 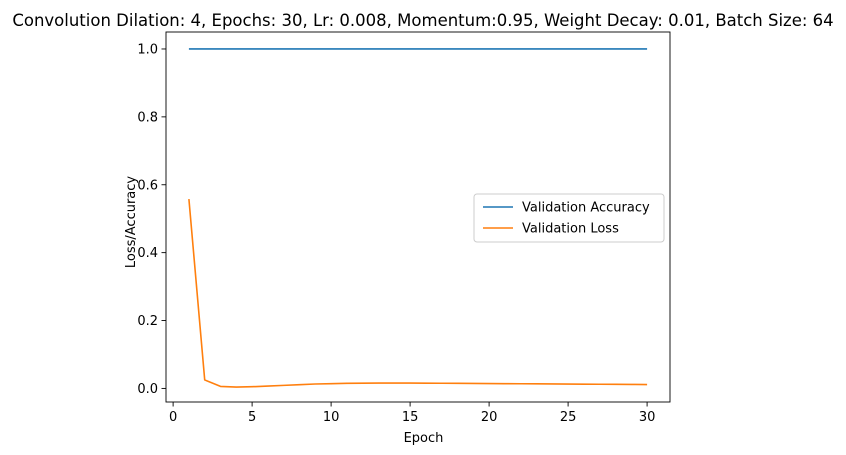 What do you see at coordinates (131, 222) in the screenshot?
I see `y-axis-label: Loss/Accuracy` at bounding box center [131, 222].